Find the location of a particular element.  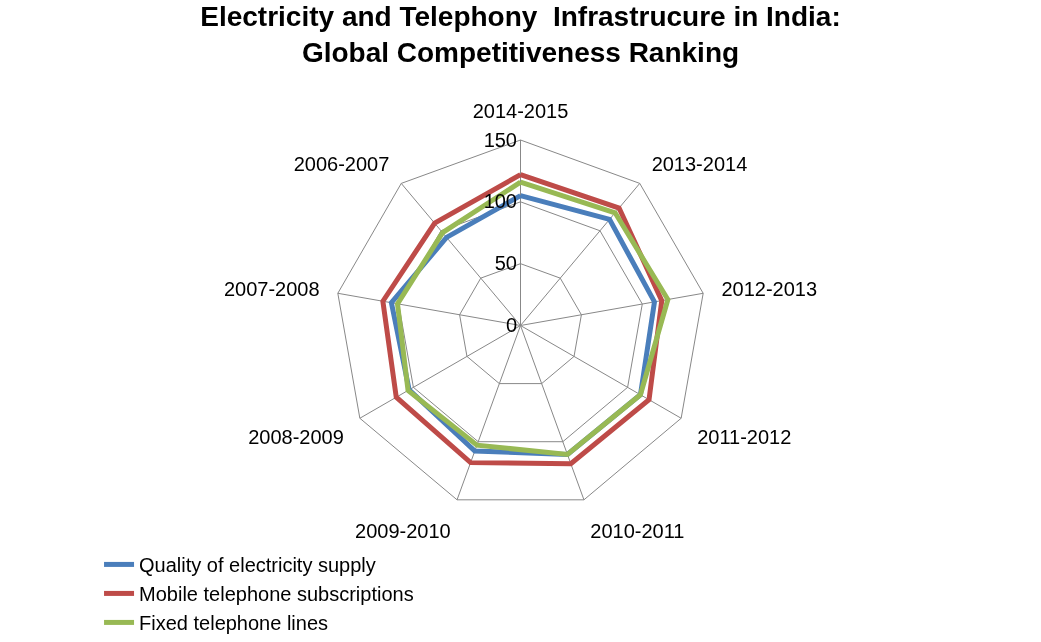

spoke-label: 2011-2012 is located at coordinates (744, 436).